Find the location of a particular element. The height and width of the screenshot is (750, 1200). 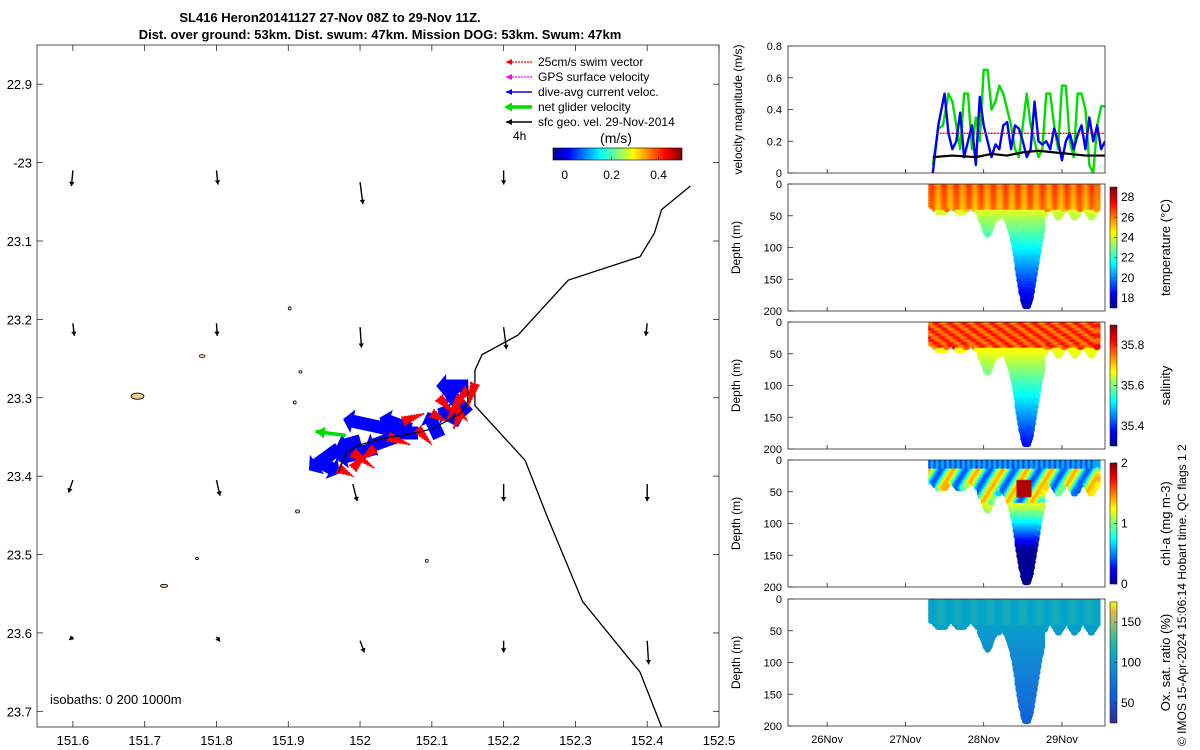

map-xtick-label: 152.4 is located at coordinates (647, 740).